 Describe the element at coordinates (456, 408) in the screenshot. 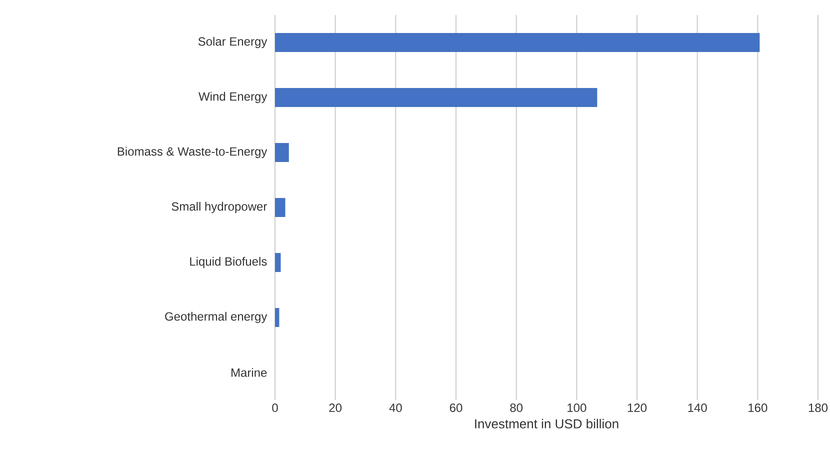

I see `x-tick-label: 60` at that location.